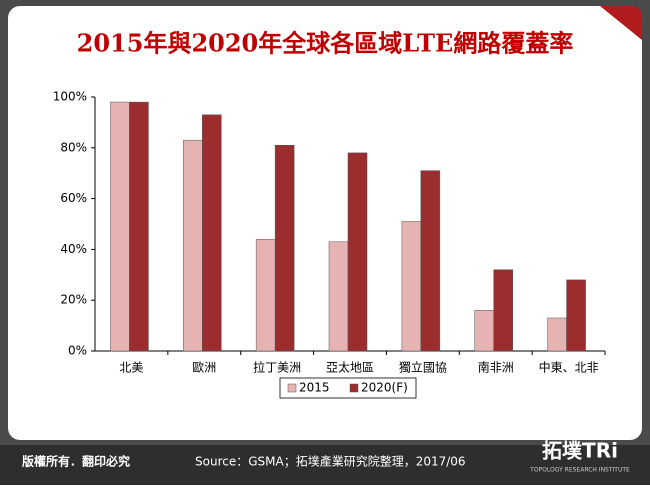 This screenshot has height=489, width=650. I want to click on x-tick-label: 南非洲, so click(496, 367).